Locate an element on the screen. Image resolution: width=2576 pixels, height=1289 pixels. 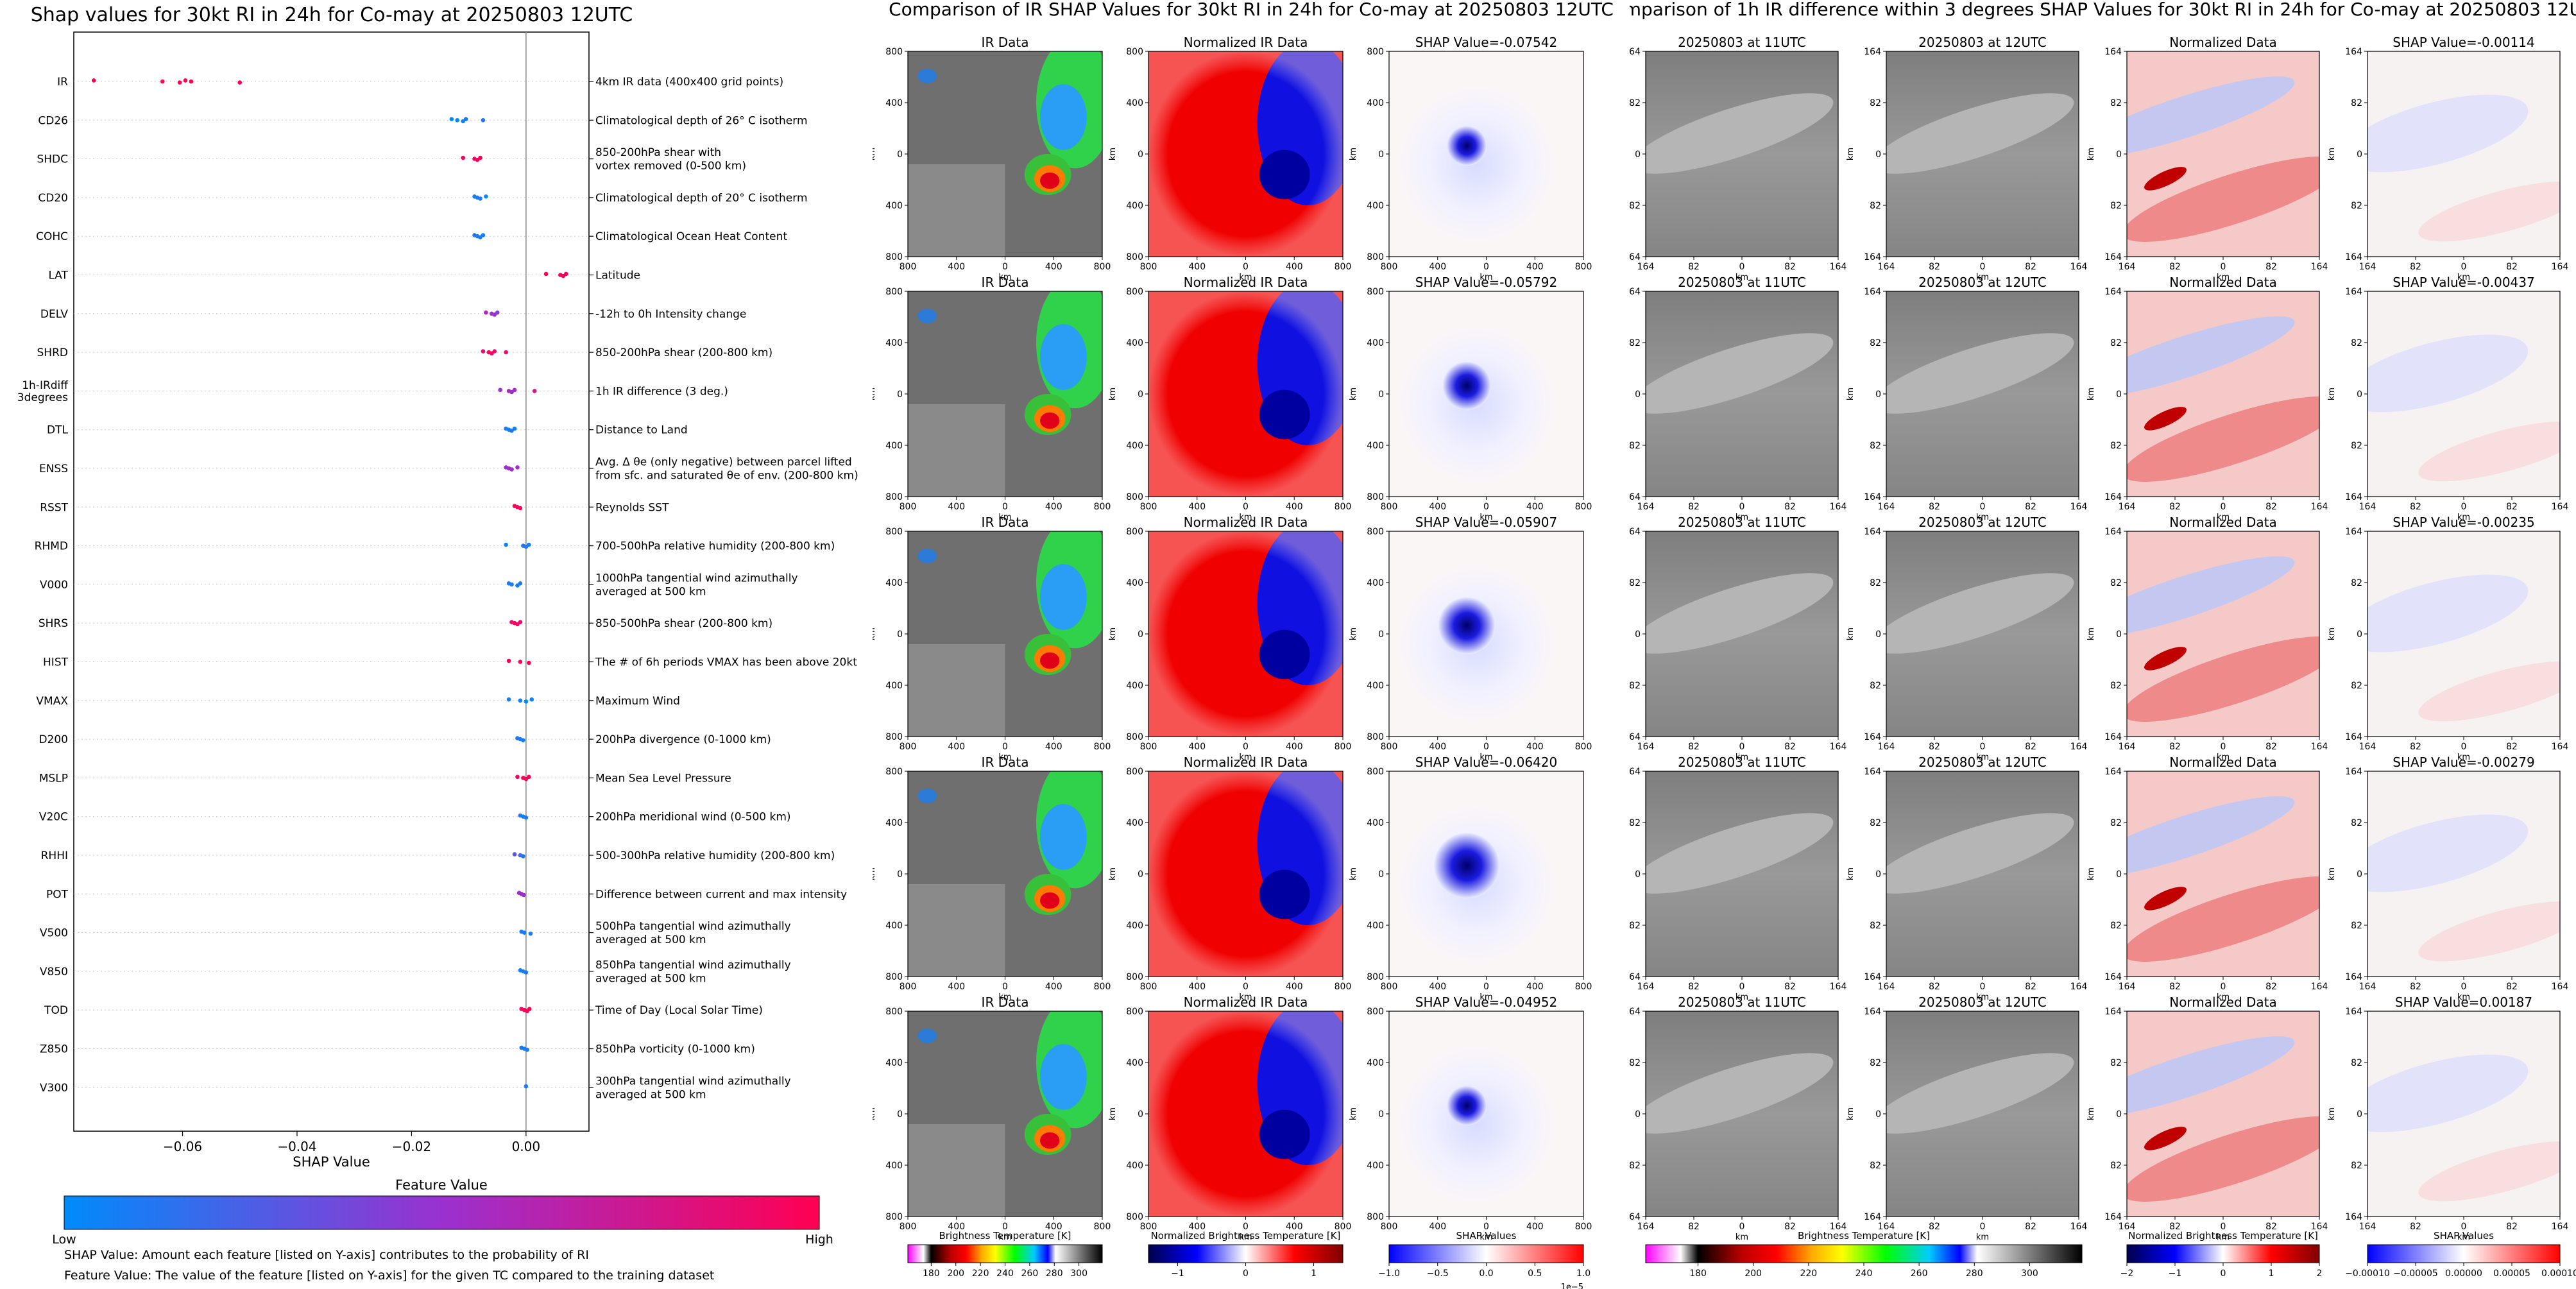
x-tick-label: −0.06 is located at coordinates (182, 1146).